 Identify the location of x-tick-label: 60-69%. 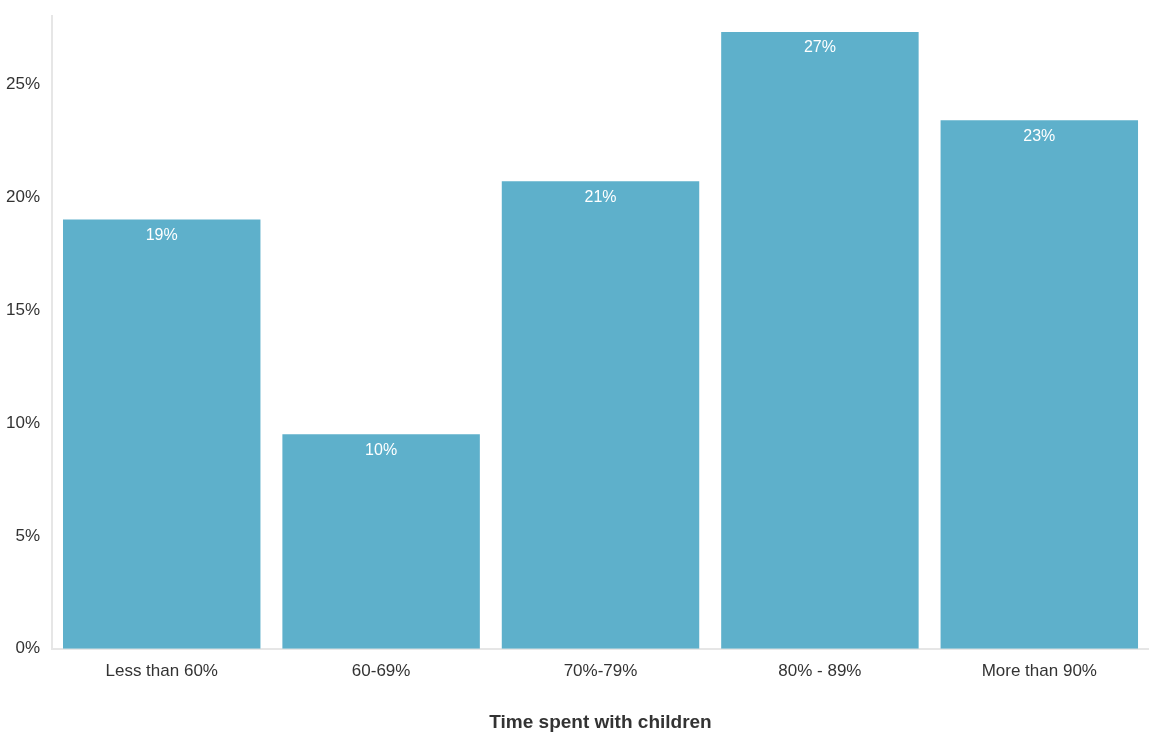
(381, 670).